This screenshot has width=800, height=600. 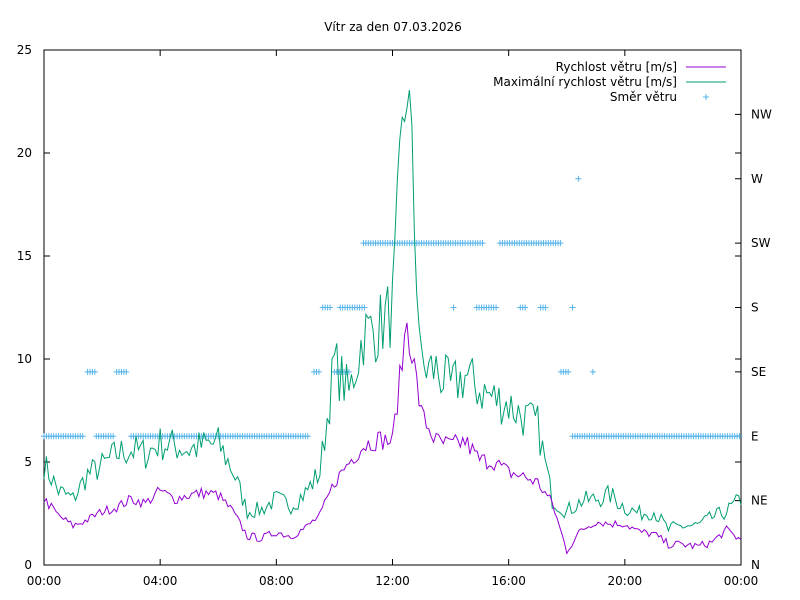 What do you see at coordinates (24, 359) in the screenshot?
I see `y-tick-label: 10` at bounding box center [24, 359].